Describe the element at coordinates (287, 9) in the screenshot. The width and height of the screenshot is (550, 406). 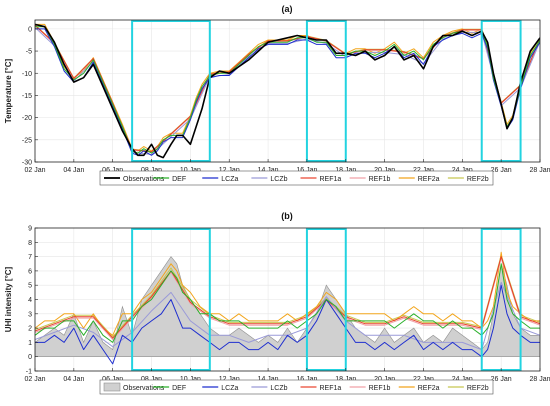
I see `panel-label: (a)` at that location.